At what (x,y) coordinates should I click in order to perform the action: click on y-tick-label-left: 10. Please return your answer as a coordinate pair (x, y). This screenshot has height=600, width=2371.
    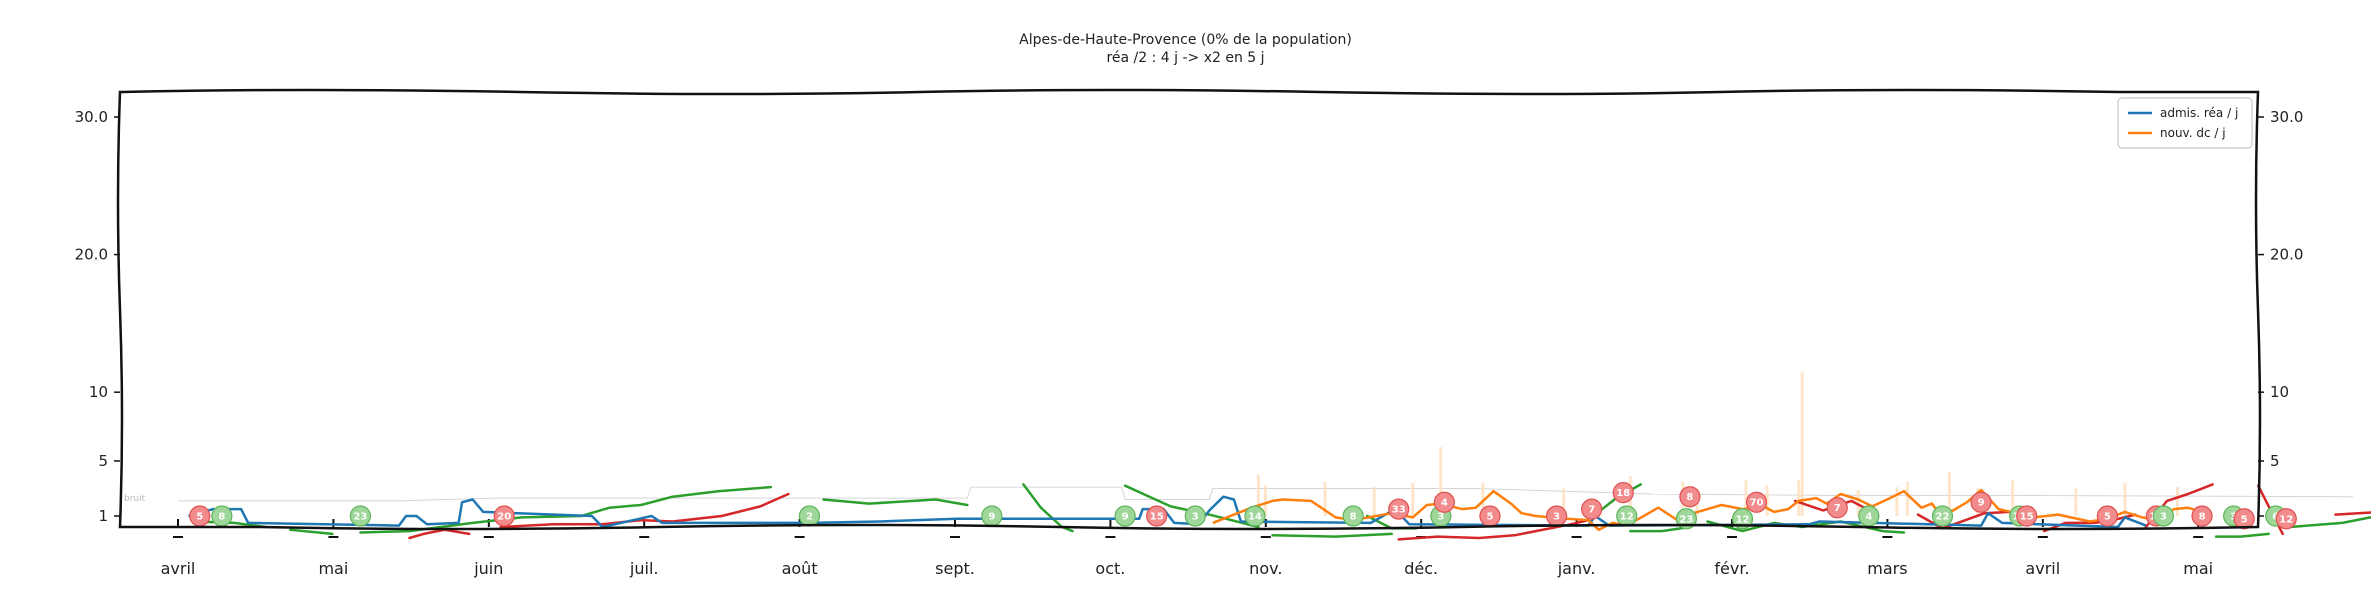
    Looking at the image, I should click on (98, 392).